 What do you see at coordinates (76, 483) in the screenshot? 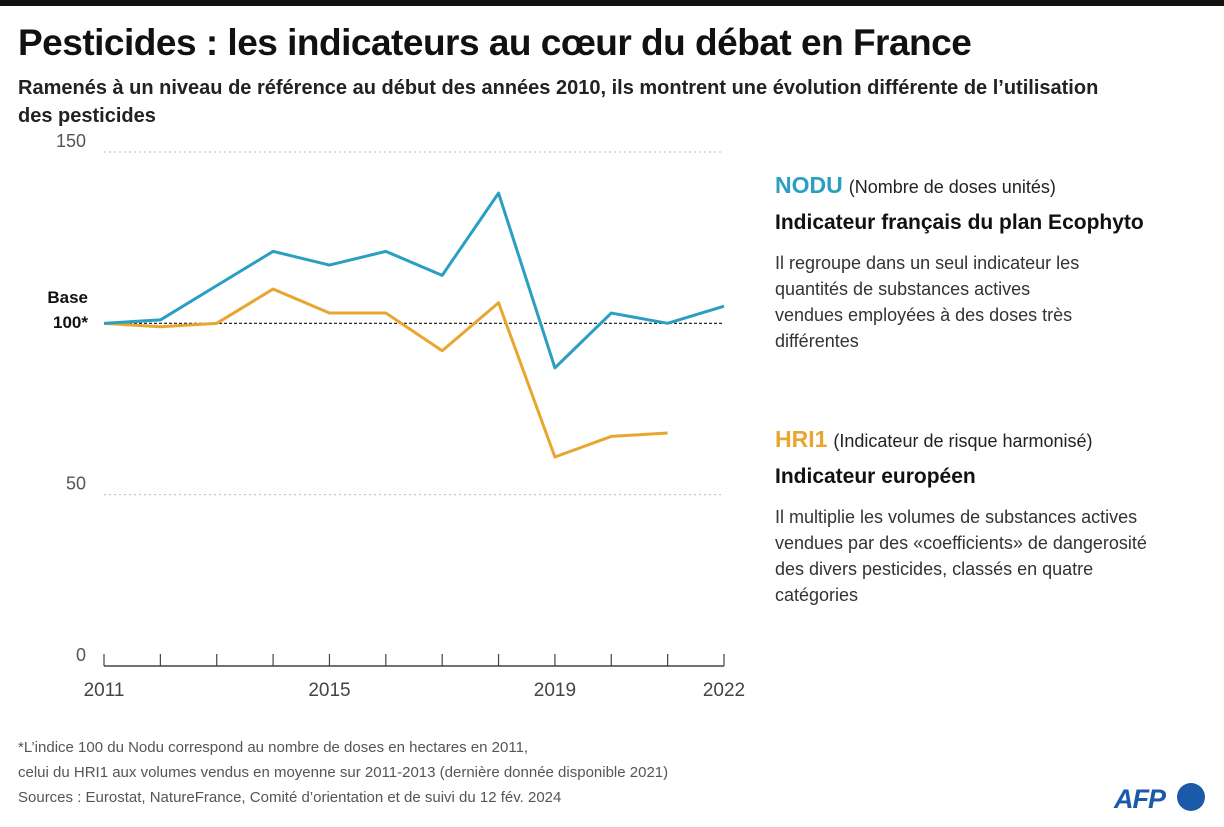
I see `y-tick-label: 50` at bounding box center [76, 483].